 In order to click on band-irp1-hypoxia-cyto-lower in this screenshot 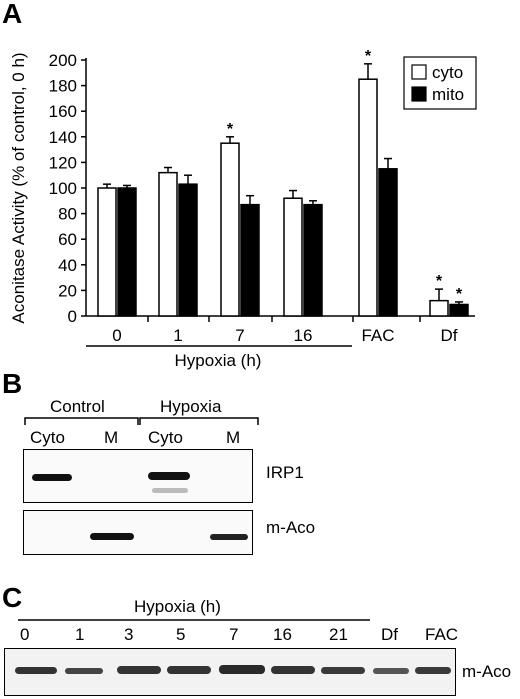, I will do `click(170, 490)`.